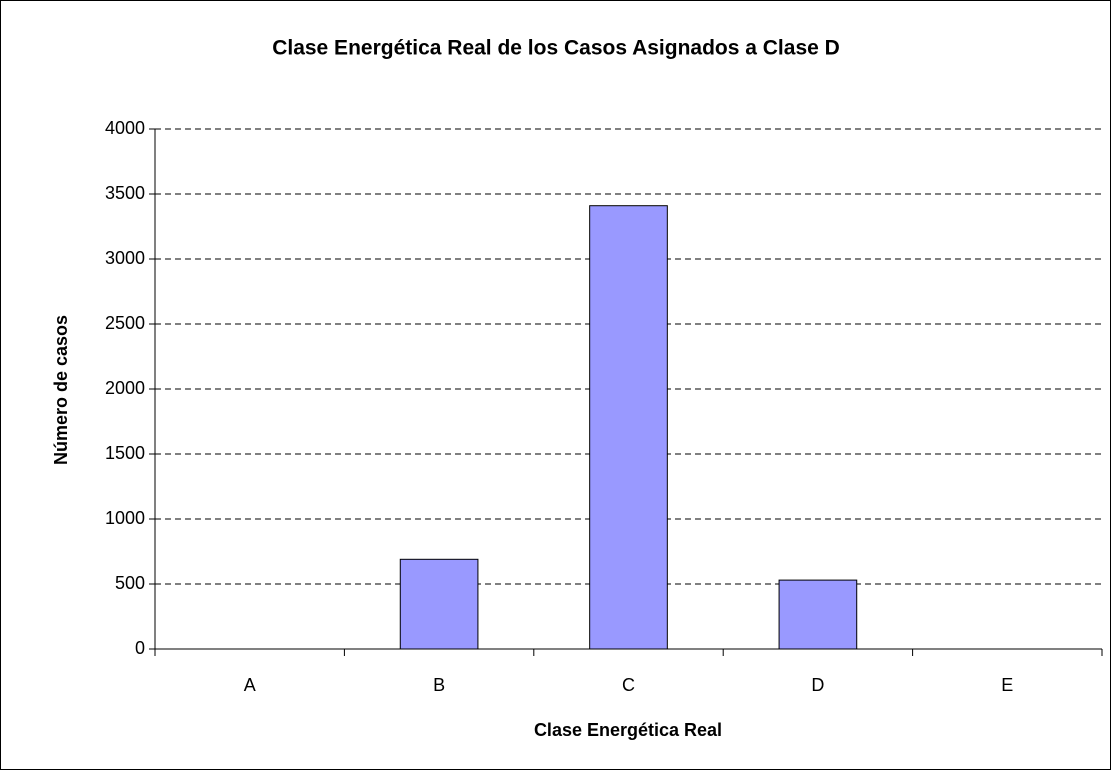  I want to click on y-tick-label: 500, so click(130, 583).